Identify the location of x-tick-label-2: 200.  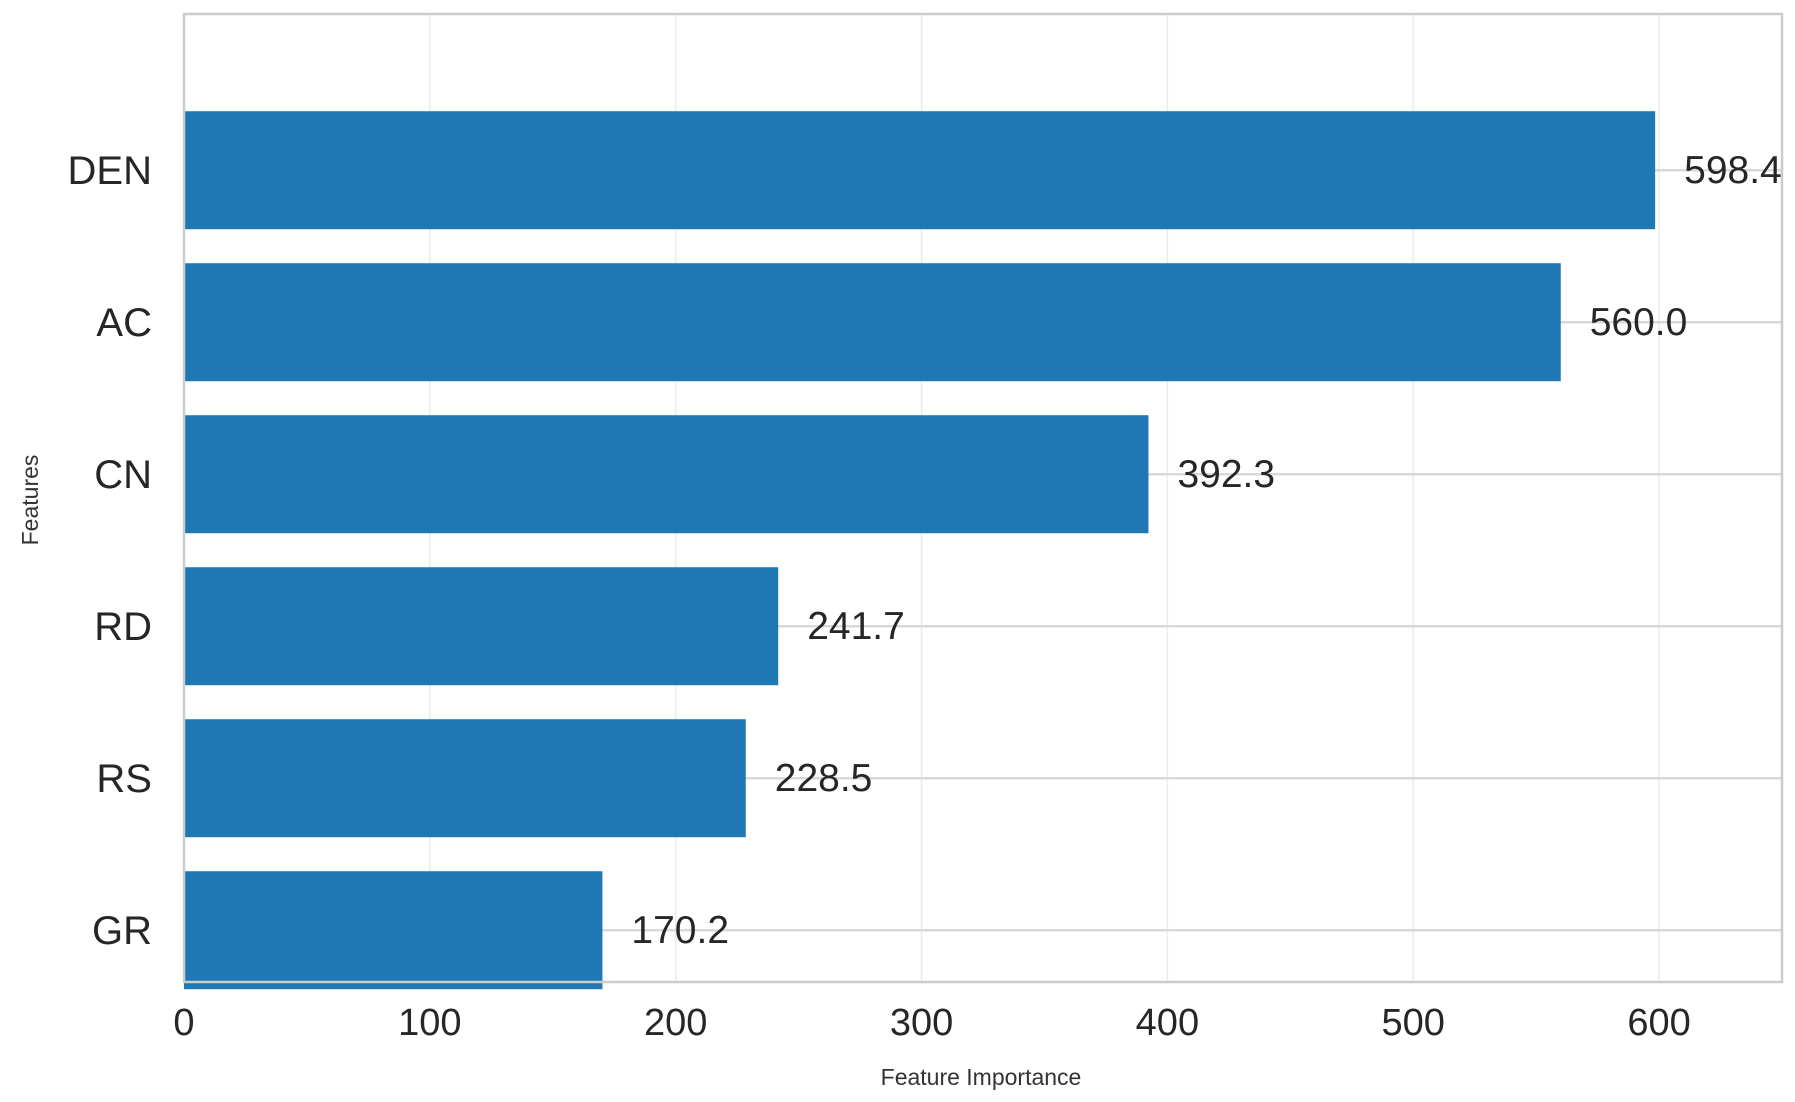
(675, 1023).